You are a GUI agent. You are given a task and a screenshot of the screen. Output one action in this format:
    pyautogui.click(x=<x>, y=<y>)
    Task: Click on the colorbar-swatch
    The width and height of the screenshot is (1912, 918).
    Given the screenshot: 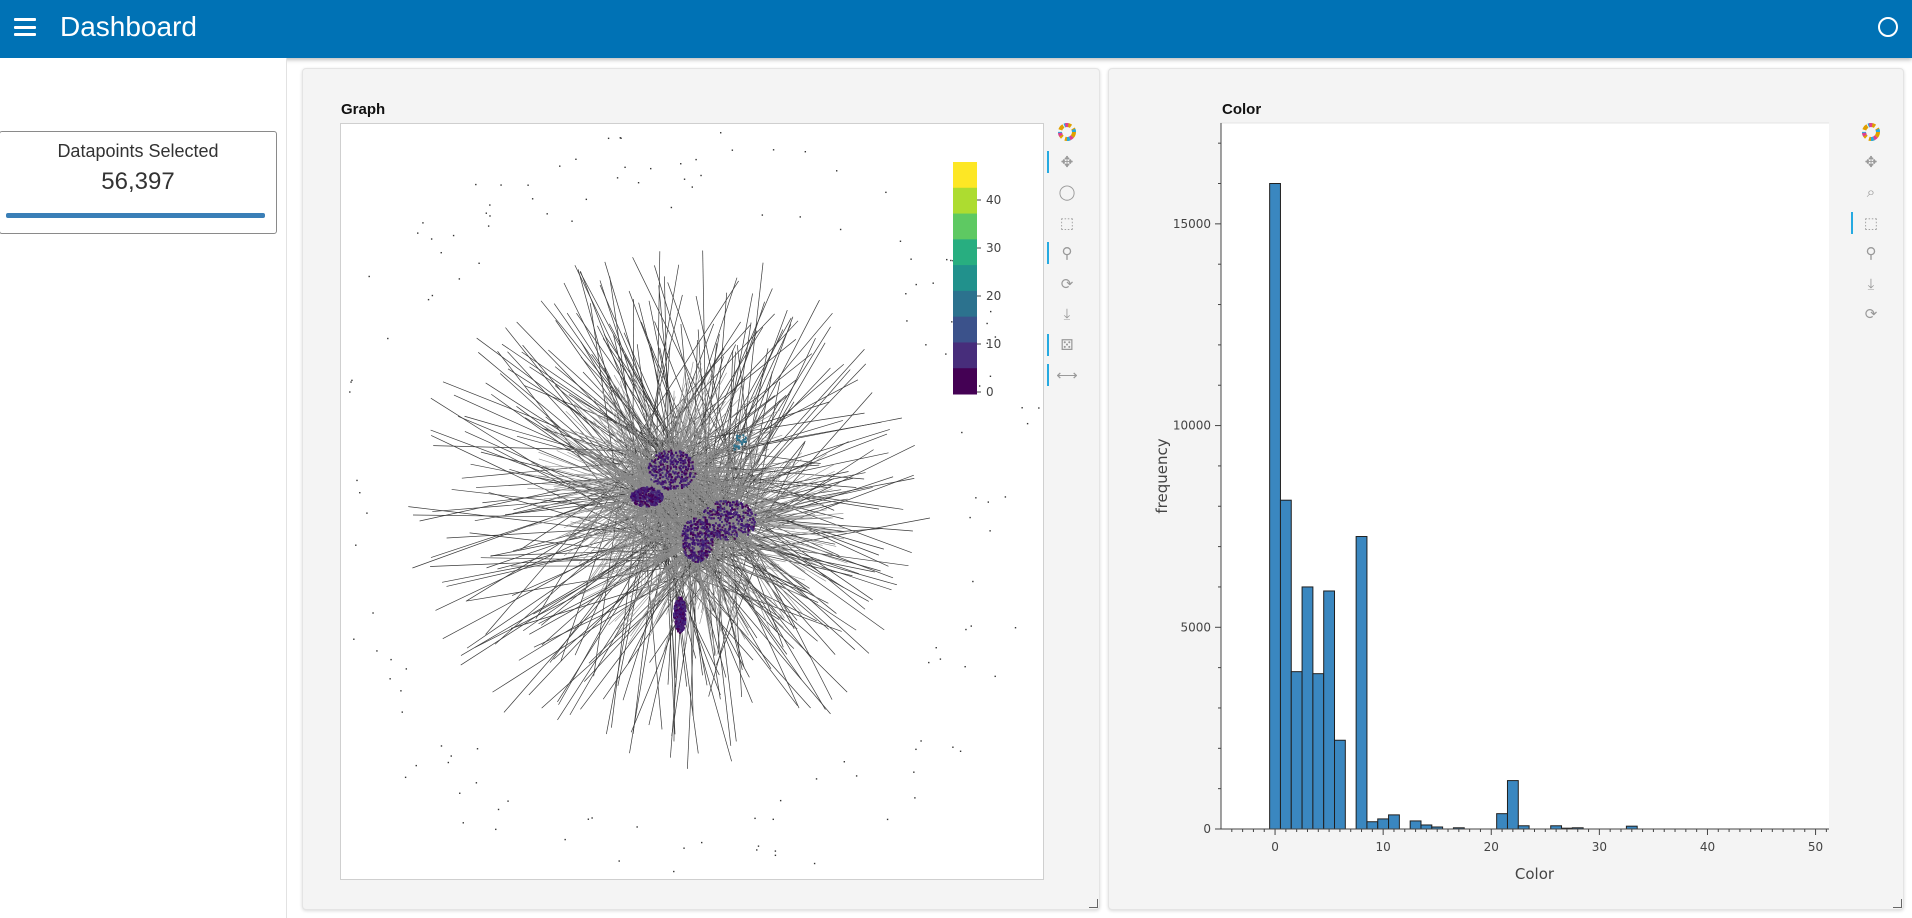 What is the action you would take?
    pyautogui.click(x=965, y=304)
    